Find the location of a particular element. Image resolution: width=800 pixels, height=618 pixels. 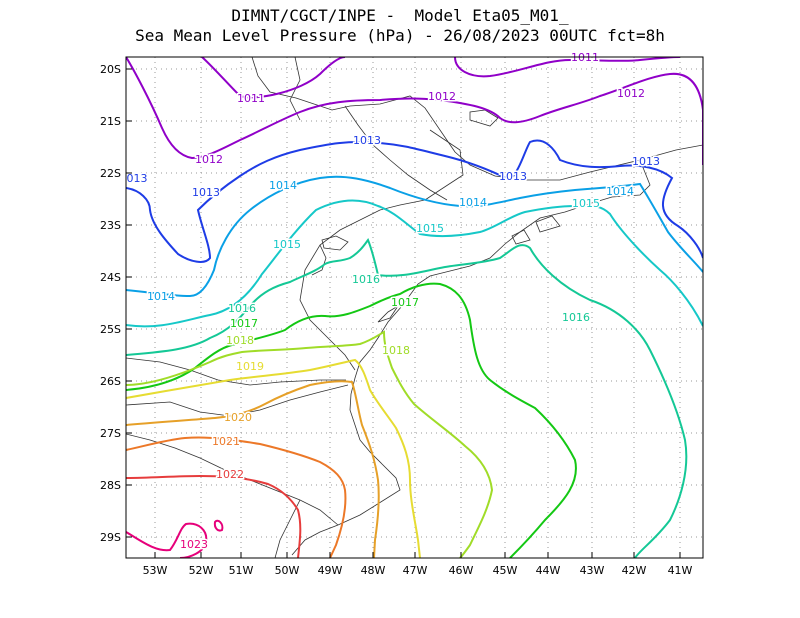

lat-tick-label: 27S is located at coordinates (110, 433).